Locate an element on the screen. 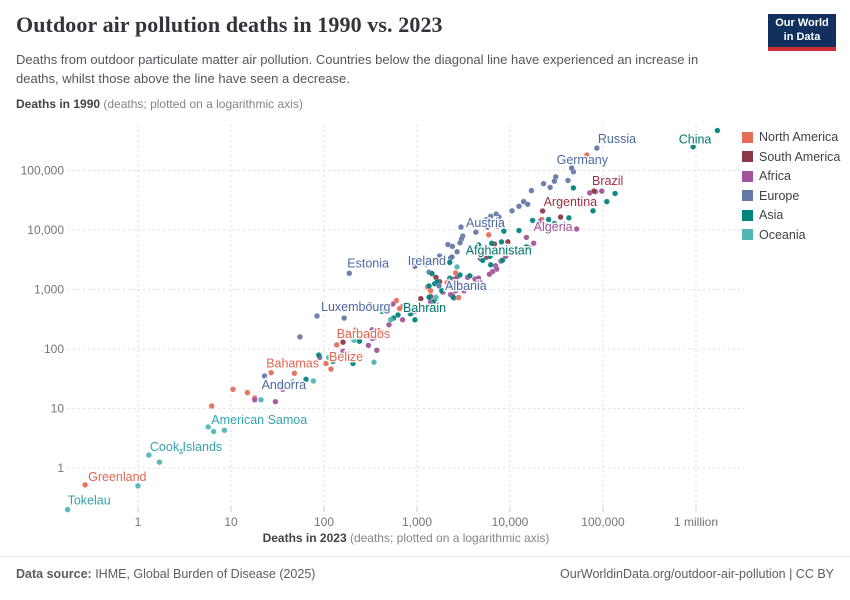  country-label: Barbados is located at coordinates (363, 333).